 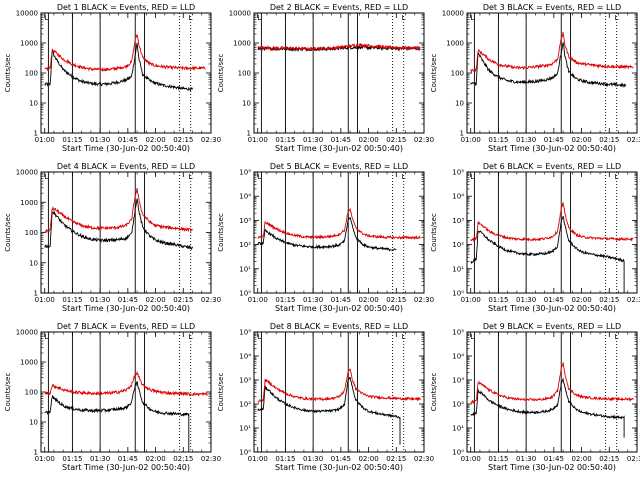 I want to click on panel-title: Det 6 BLACK = Events, RED = LLD, so click(x=552, y=166).